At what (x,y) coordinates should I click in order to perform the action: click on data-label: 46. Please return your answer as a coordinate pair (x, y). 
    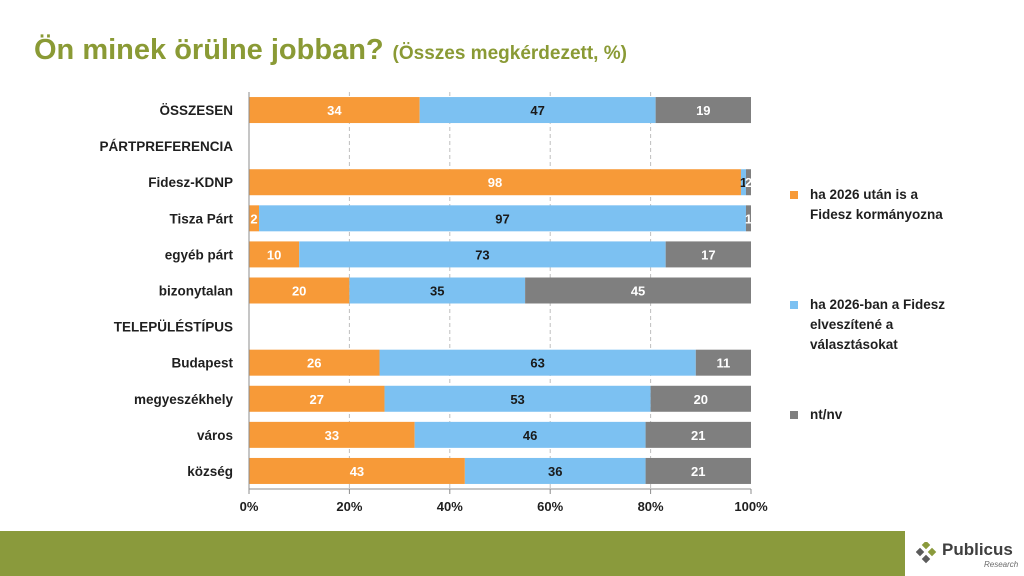
    Looking at the image, I should click on (530, 435).